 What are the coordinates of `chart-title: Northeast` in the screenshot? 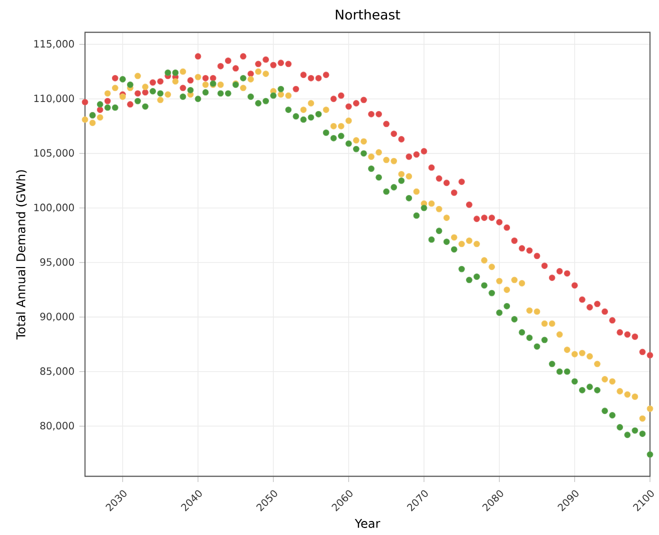 It's located at (368, 14).